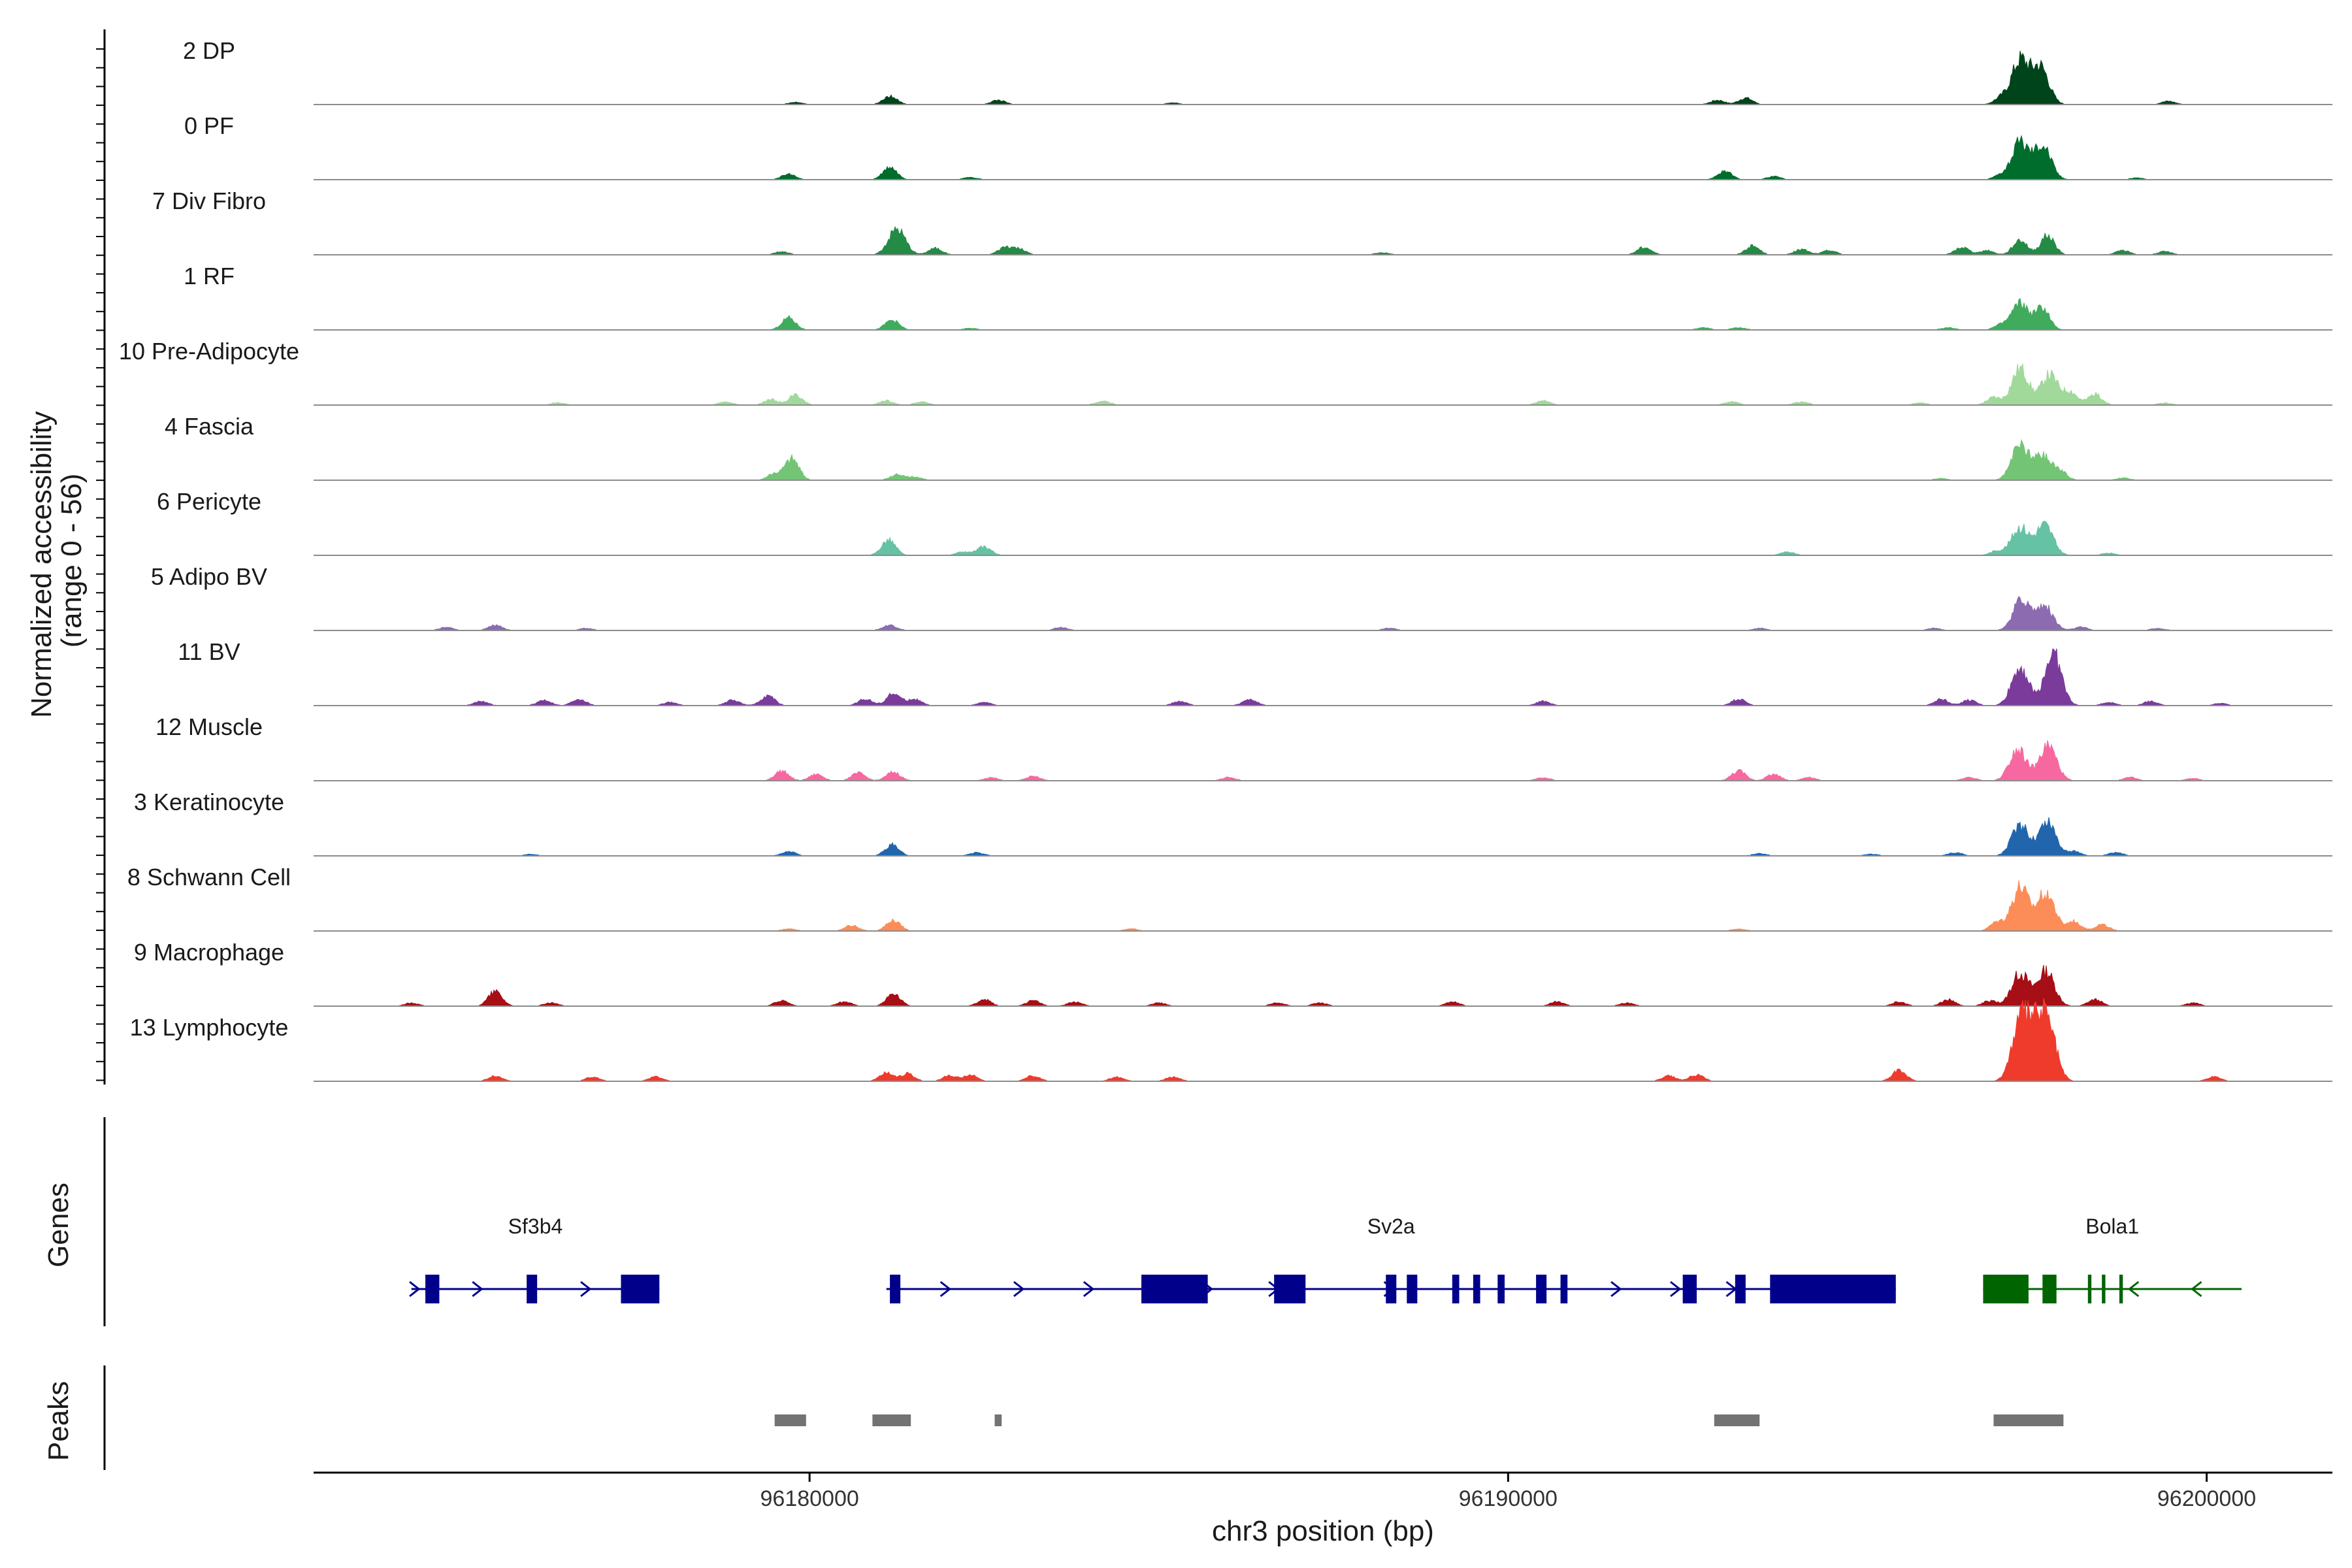  I want to click on coverage-y-axis-title: Normalized accessibility (range 0 - 56), so click(56, 560).